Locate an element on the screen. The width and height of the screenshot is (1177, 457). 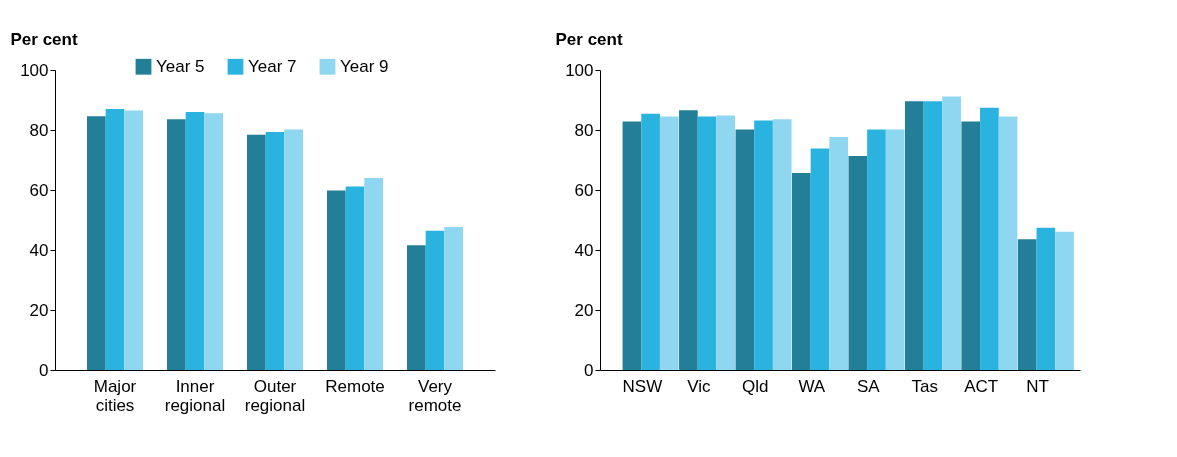
x-tick-label: Remote is located at coordinates (355, 386).